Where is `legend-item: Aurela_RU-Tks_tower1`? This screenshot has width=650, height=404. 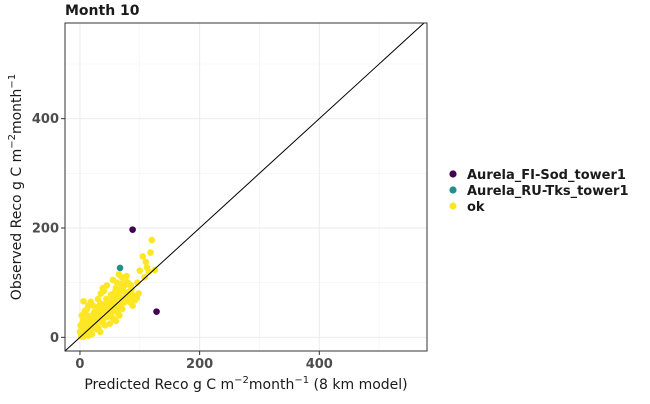
legend-item: Aurela_RU-Tks_tower1 is located at coordinates (539, 191).